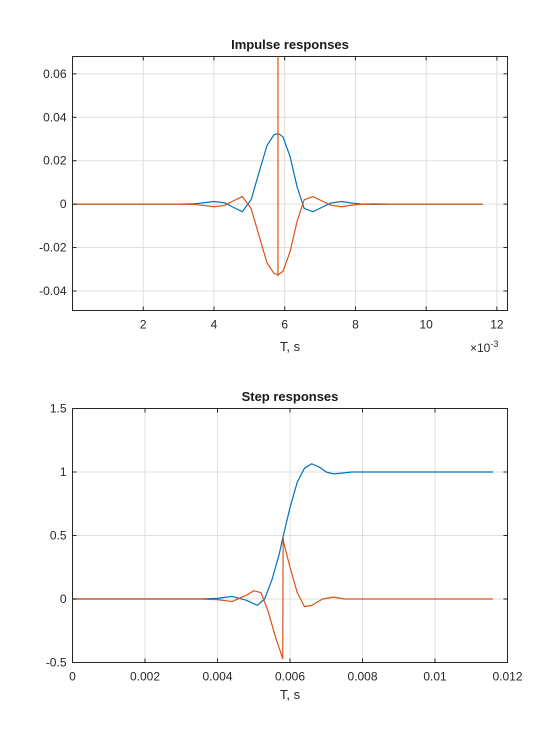 This screenshot has height=744, width=560. I want to click on impulse-y-tick-label: 0.06, so click(55, 74).